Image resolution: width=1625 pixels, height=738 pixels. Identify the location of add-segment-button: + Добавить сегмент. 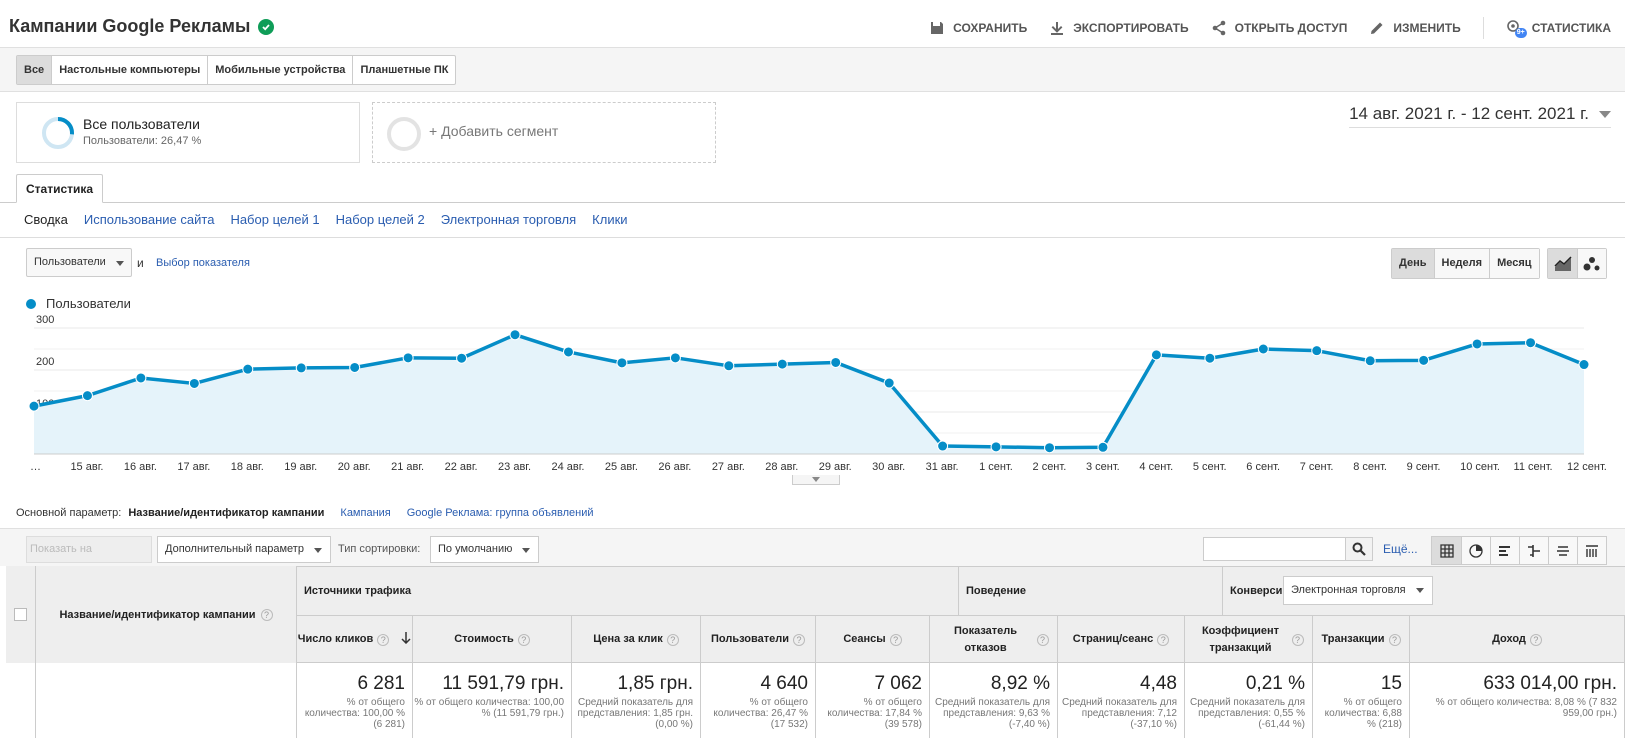
(544, 132).